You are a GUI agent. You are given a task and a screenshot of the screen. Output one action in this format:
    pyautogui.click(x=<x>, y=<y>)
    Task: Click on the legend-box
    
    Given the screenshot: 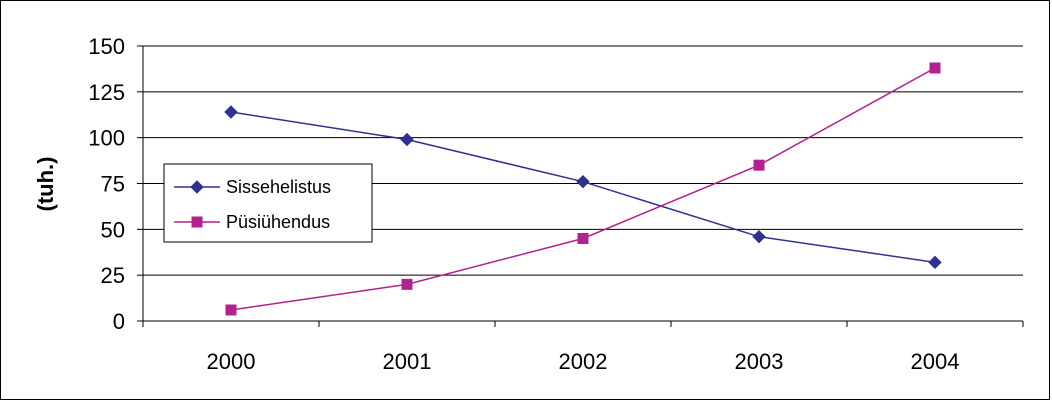 What is the action you would take?
    pyautogui.click(x=268, y=203)
    